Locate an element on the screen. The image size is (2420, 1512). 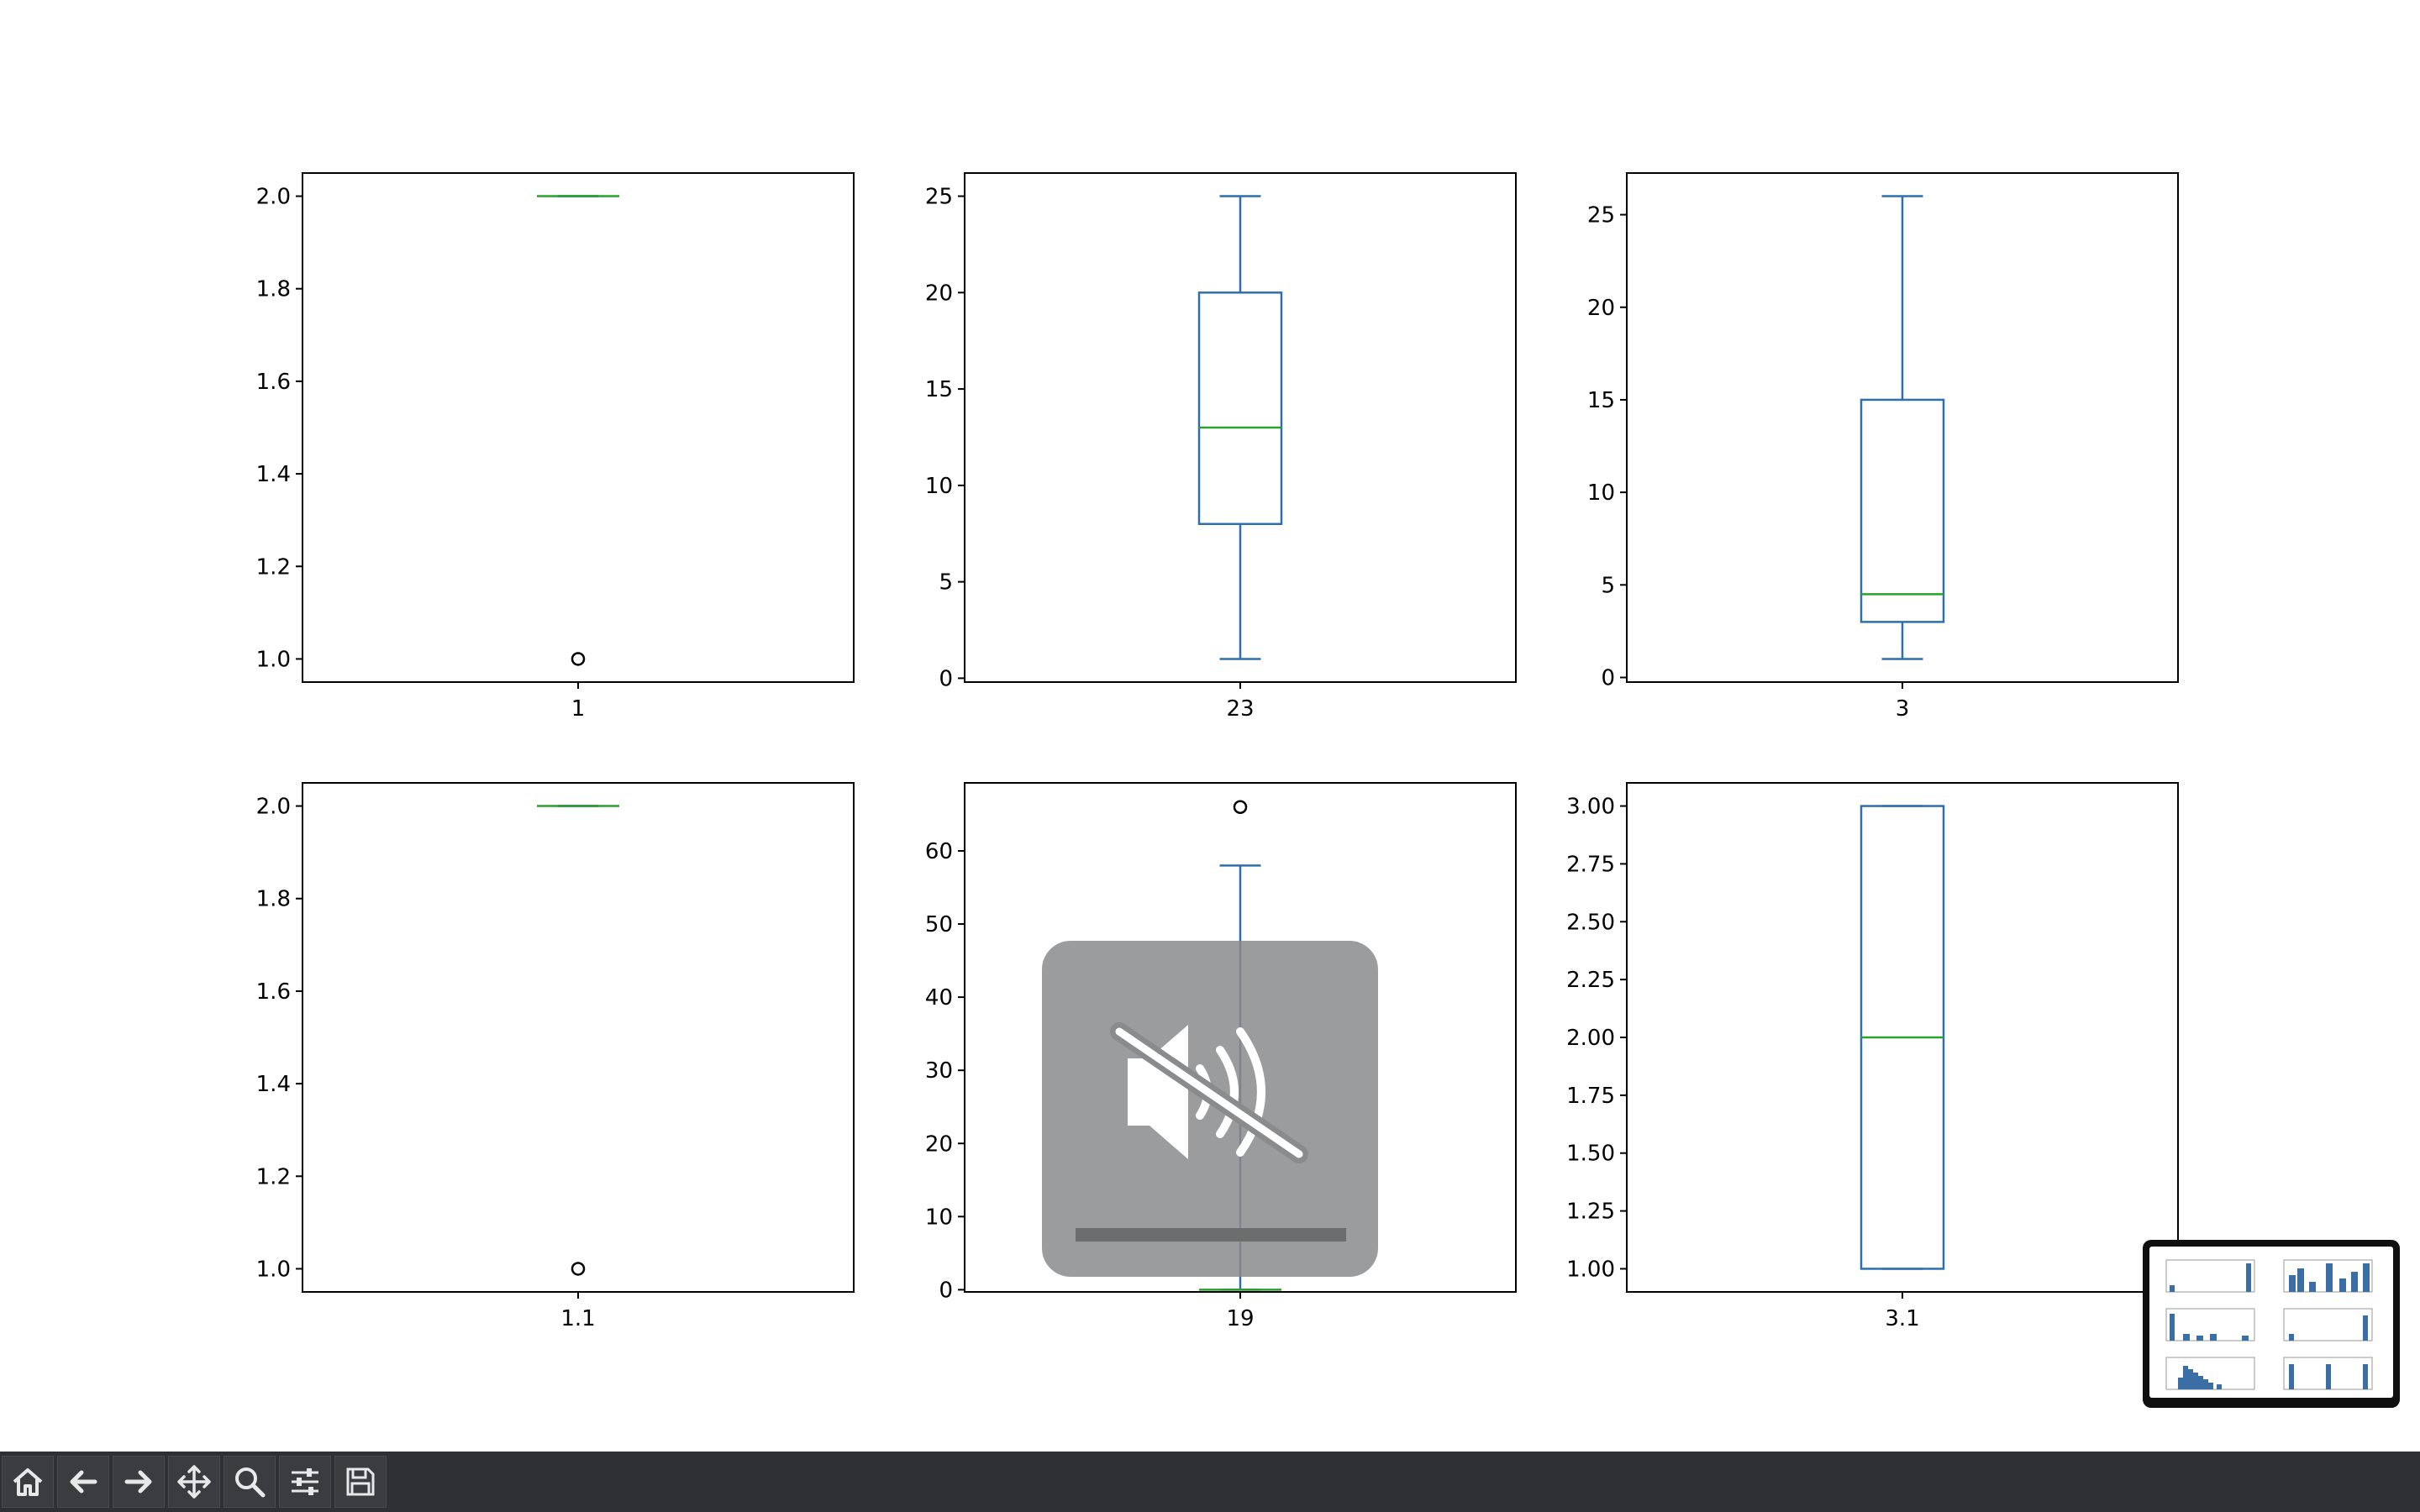
navigation-toolbar is located at coordinates (1210, 1482).